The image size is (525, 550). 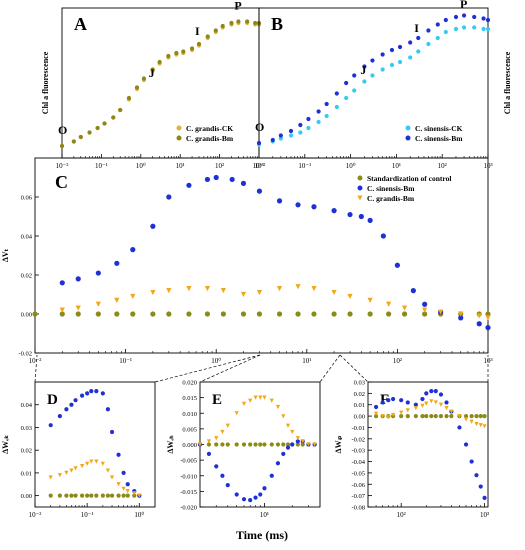 What do you see at coordinates (358, 439) in the screenshot?
I see `y-tick-label: -0.02` at bounding box center [358, 439].